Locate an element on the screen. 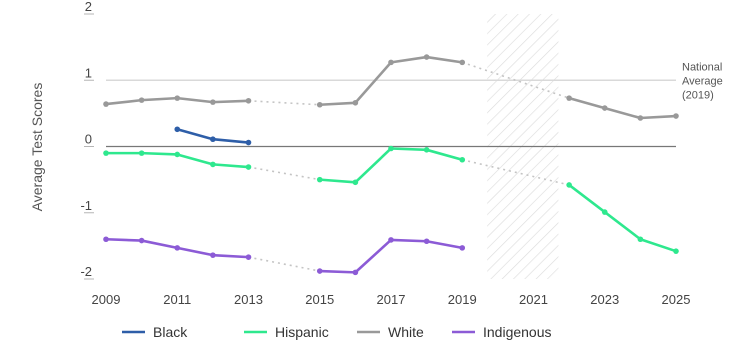 The width and height of the screenshot is (747, 345). x-tick-label: 2015 is located at coordinates (319, 299).